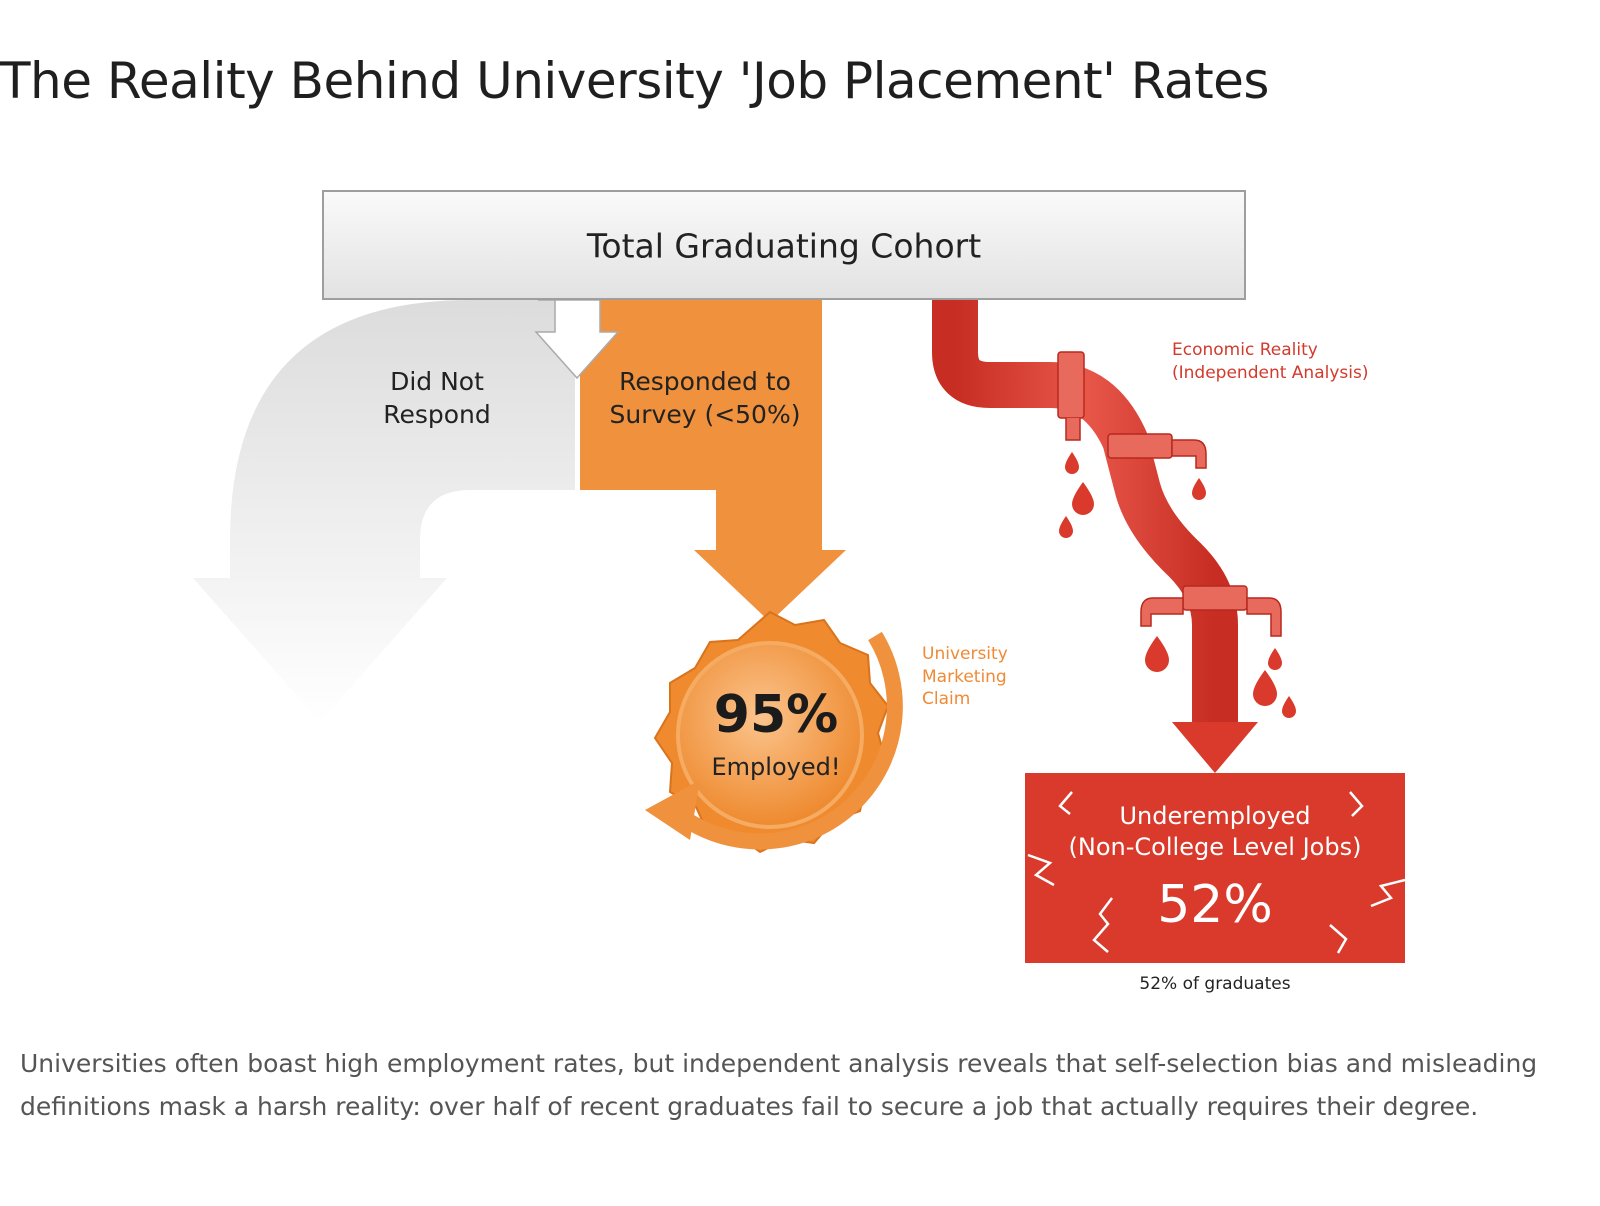 Image resolution: width=1600 pixels, height=1206 pixels. I want to click on note: University, so click(965, 654).